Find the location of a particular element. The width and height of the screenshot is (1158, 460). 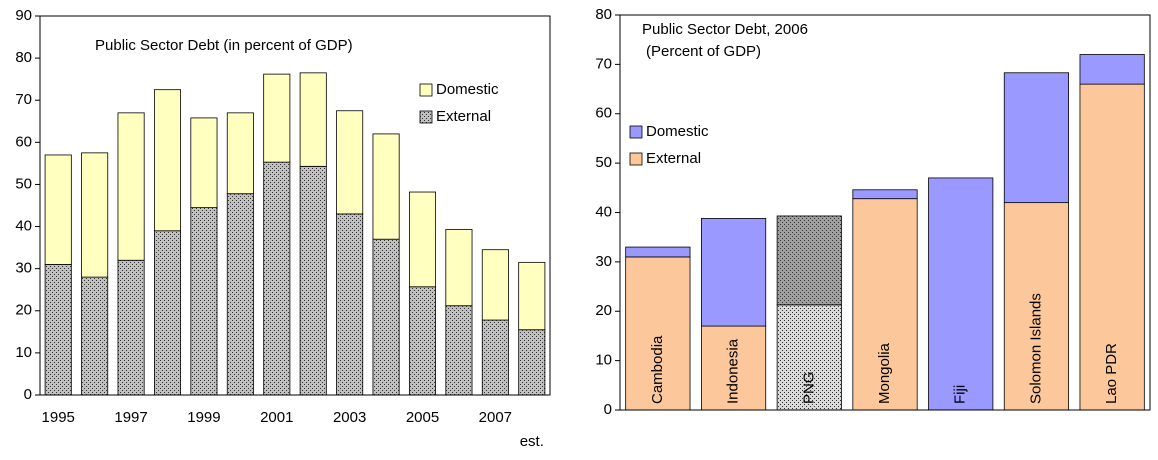

x-tick-label: 1999 is located at coordinates (203, 417).